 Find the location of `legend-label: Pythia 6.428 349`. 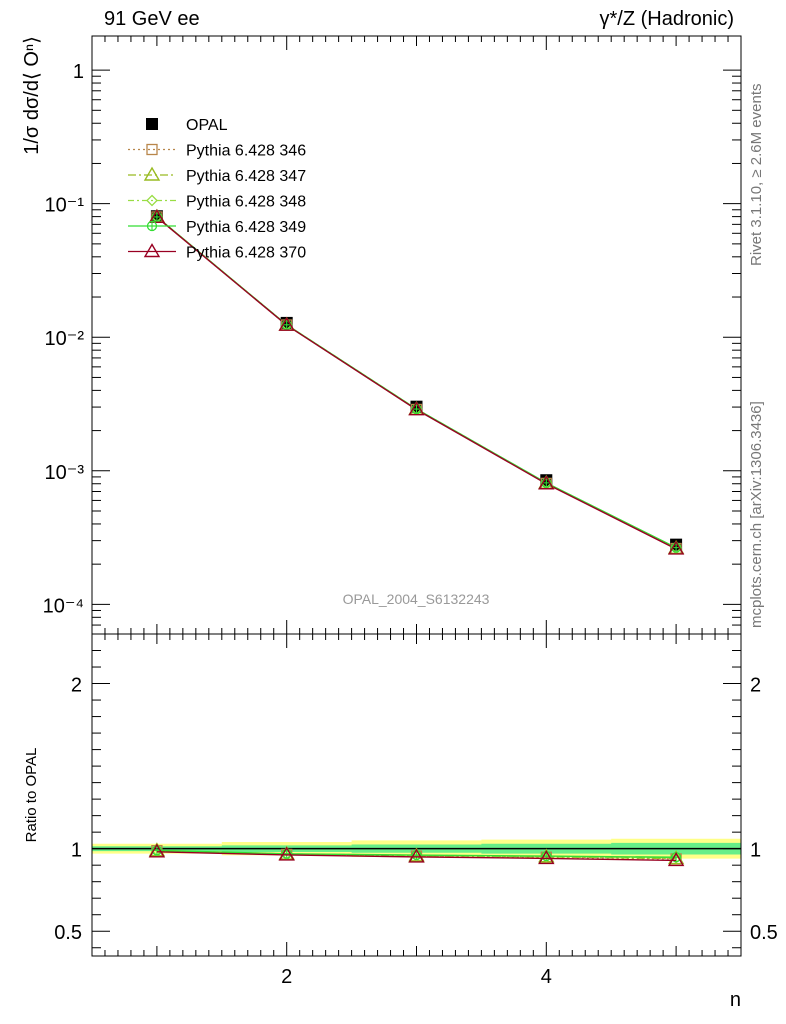

legend-label: Pythia 6.428 349 is located at coordinates (246, 227).